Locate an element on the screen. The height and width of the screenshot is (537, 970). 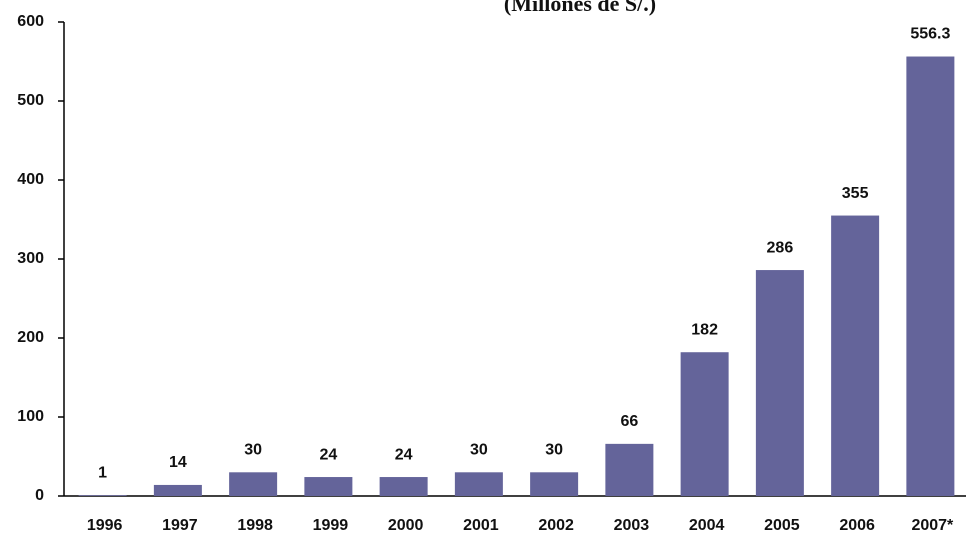
x-tick-label: 2007* is located at coordinates (932, 525).